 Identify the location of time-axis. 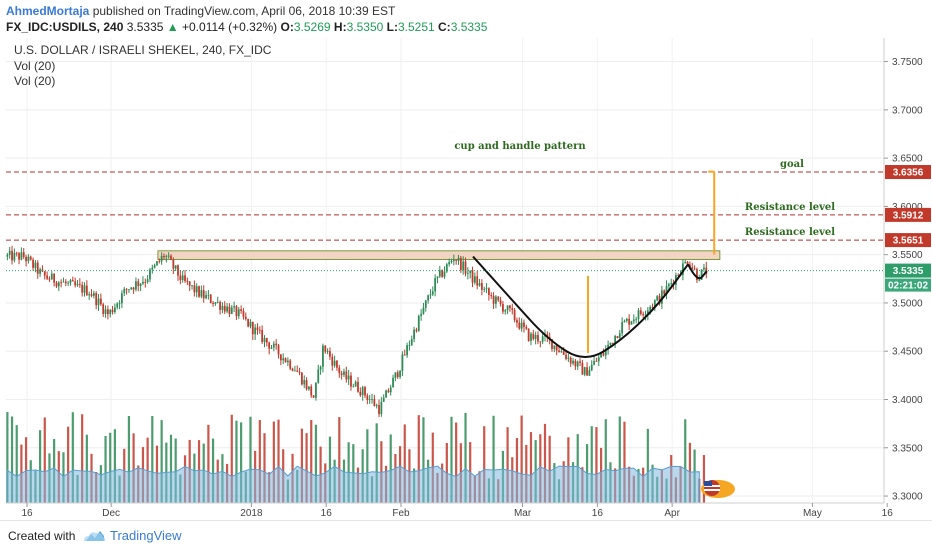
(445, 511).